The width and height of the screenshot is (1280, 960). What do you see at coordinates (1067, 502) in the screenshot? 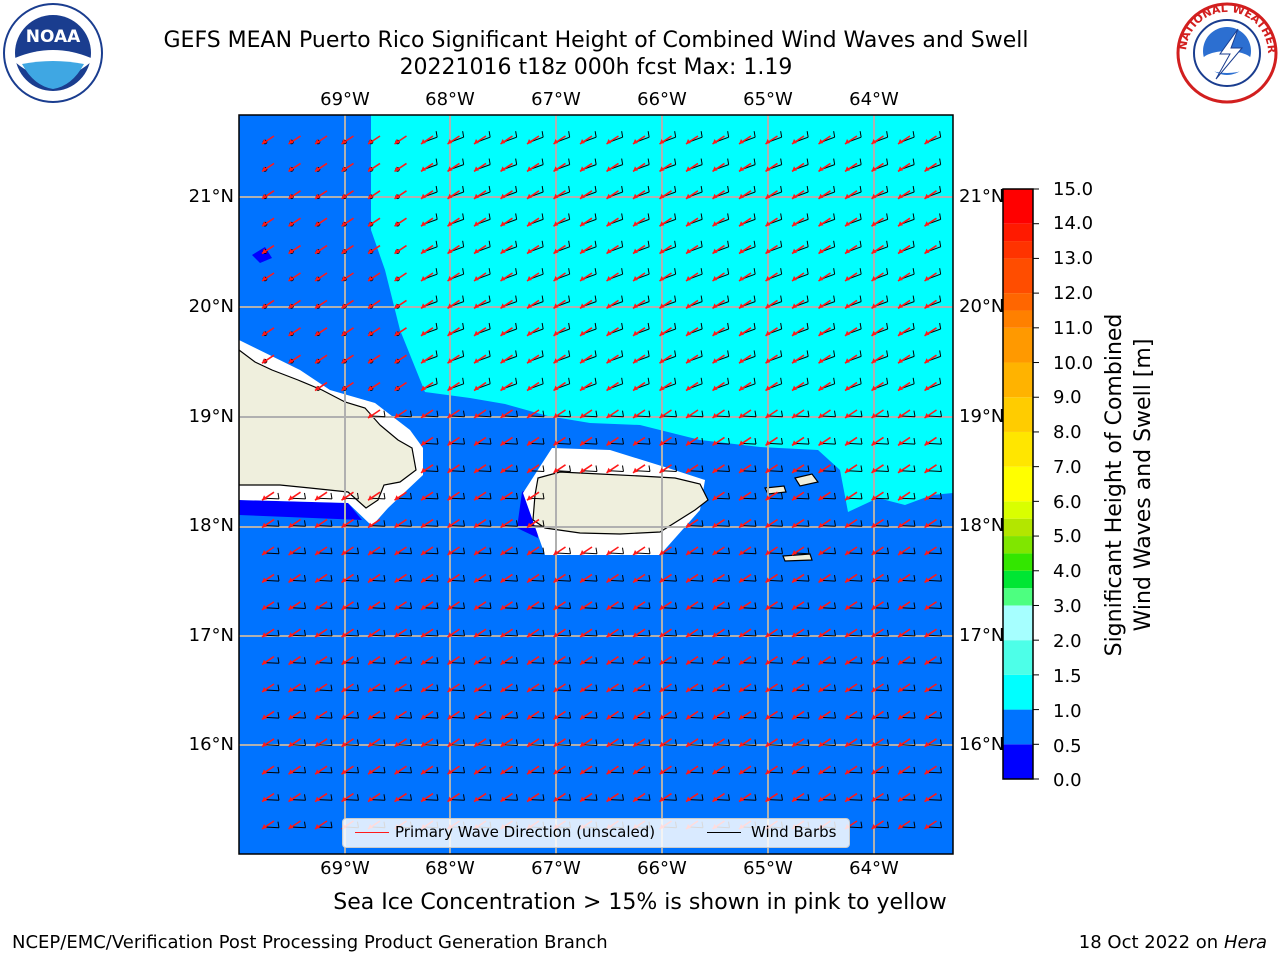
I see `colorbar-tick-label: 6.0` at bounding box center [1067, 502].